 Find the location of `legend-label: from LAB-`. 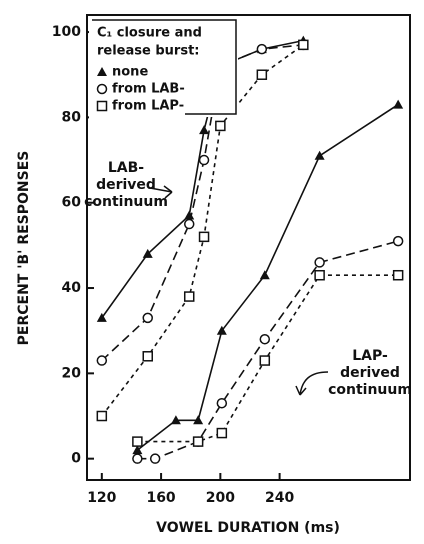

legend-label: from LAB- is located at coordinates (148, 89).